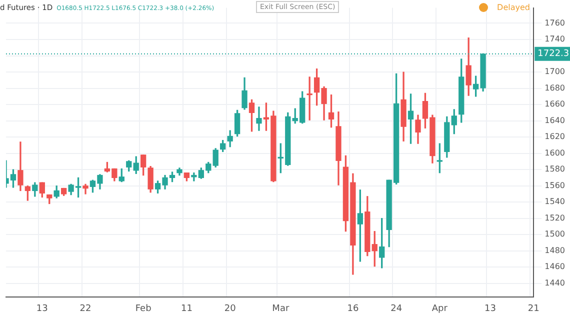 The image size is (570, 320). Describe the element at coordinates (554, 54) in the screenshot. I see `ref-line-label: 1722.3` at that location.